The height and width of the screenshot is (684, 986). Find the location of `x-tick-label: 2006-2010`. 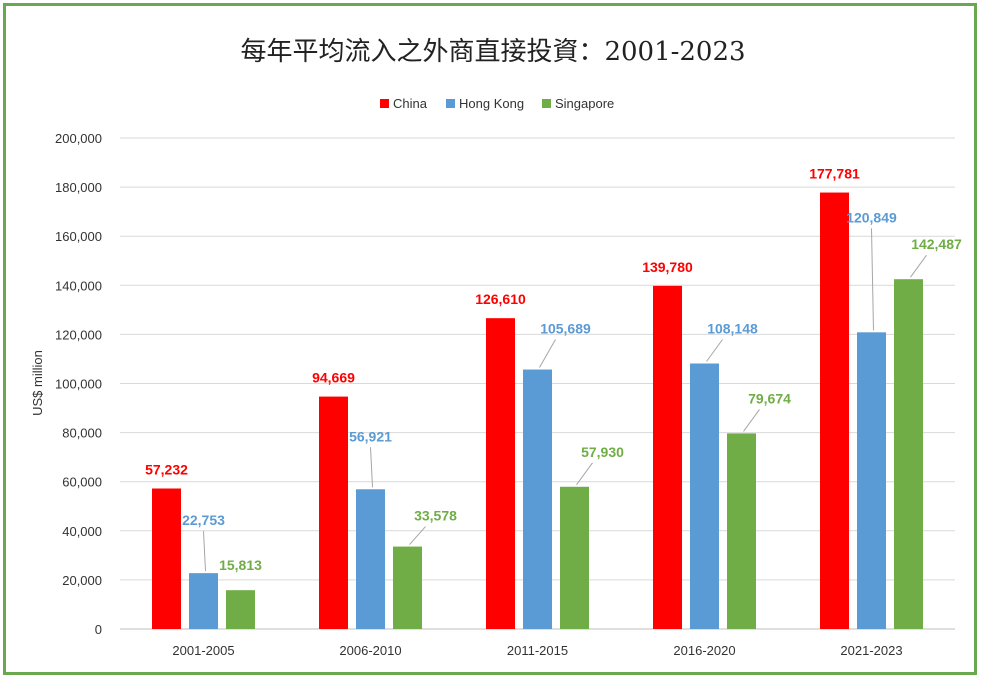

x-tick-label: 2006-2010 is located at coordinates (370, 650).